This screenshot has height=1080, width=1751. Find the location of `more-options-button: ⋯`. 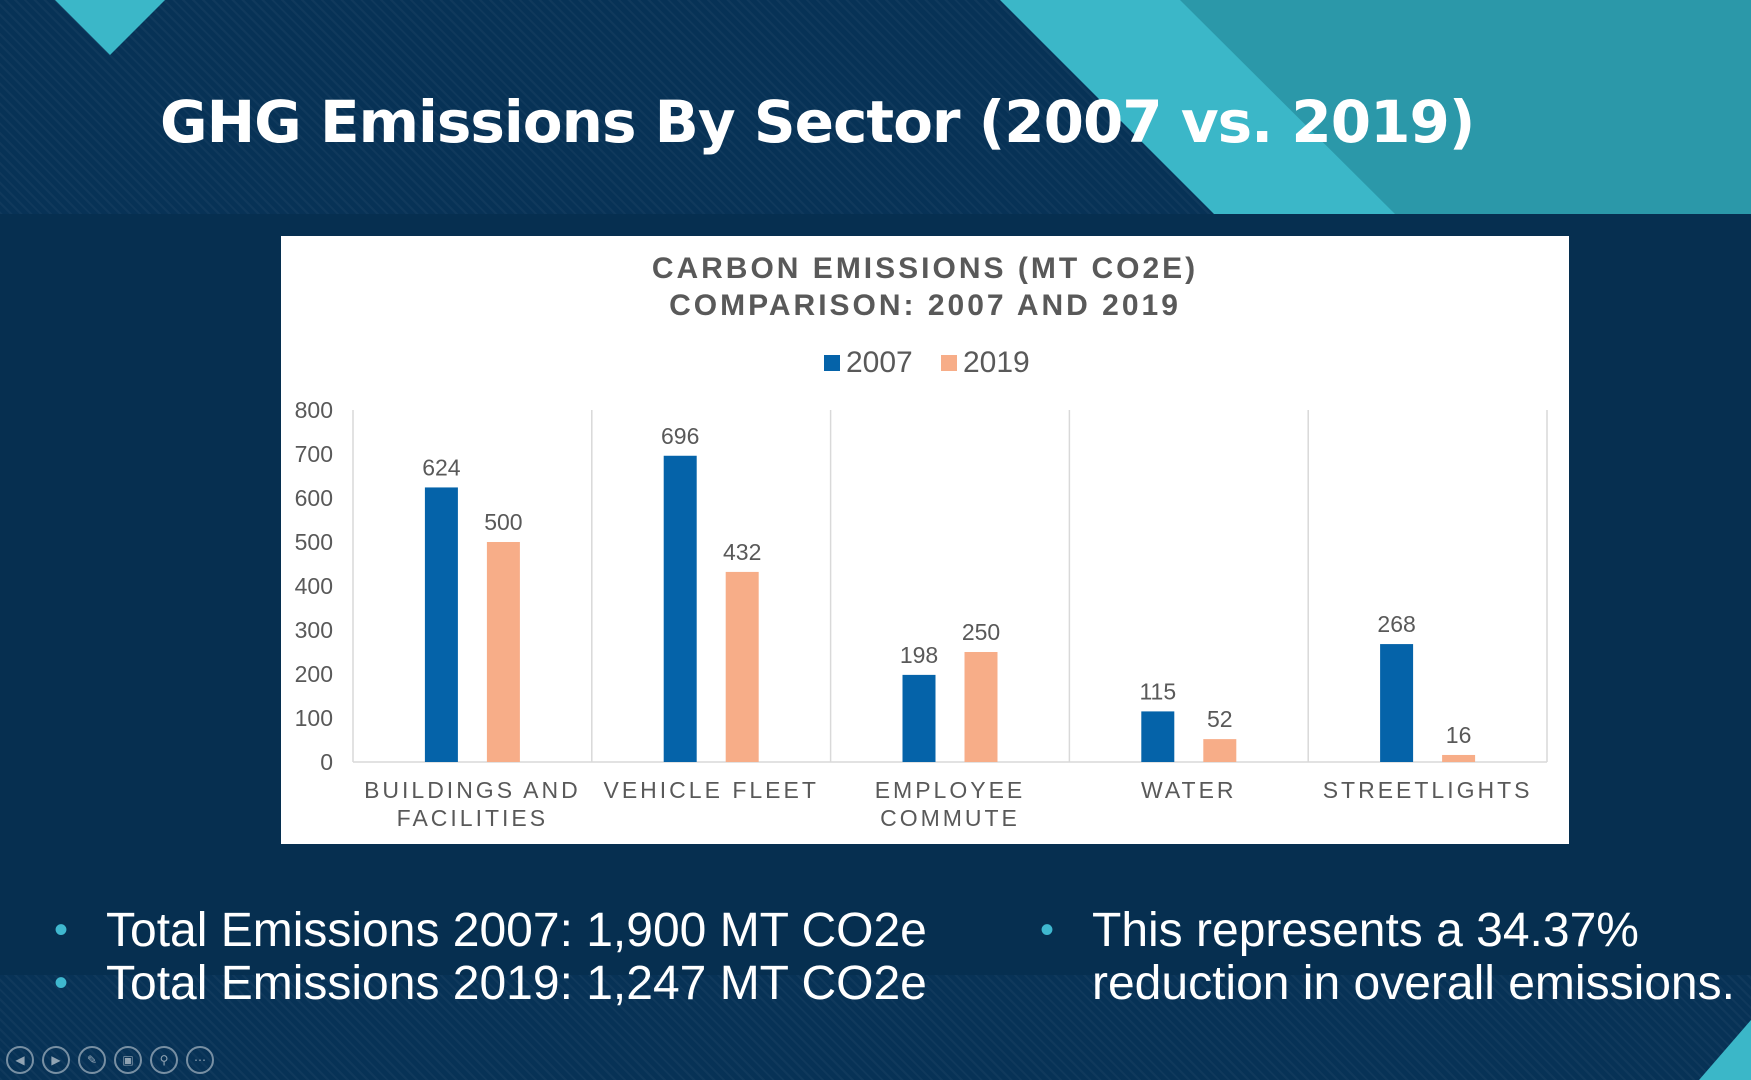

more-options-button: ⋯ is located at coordinates (200, 1060).